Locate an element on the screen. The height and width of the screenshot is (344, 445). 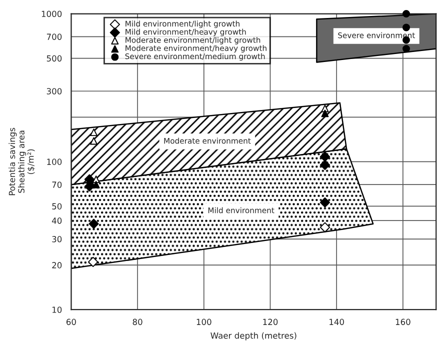
x-tick-label: 100 is located at coordinates (204, 322).